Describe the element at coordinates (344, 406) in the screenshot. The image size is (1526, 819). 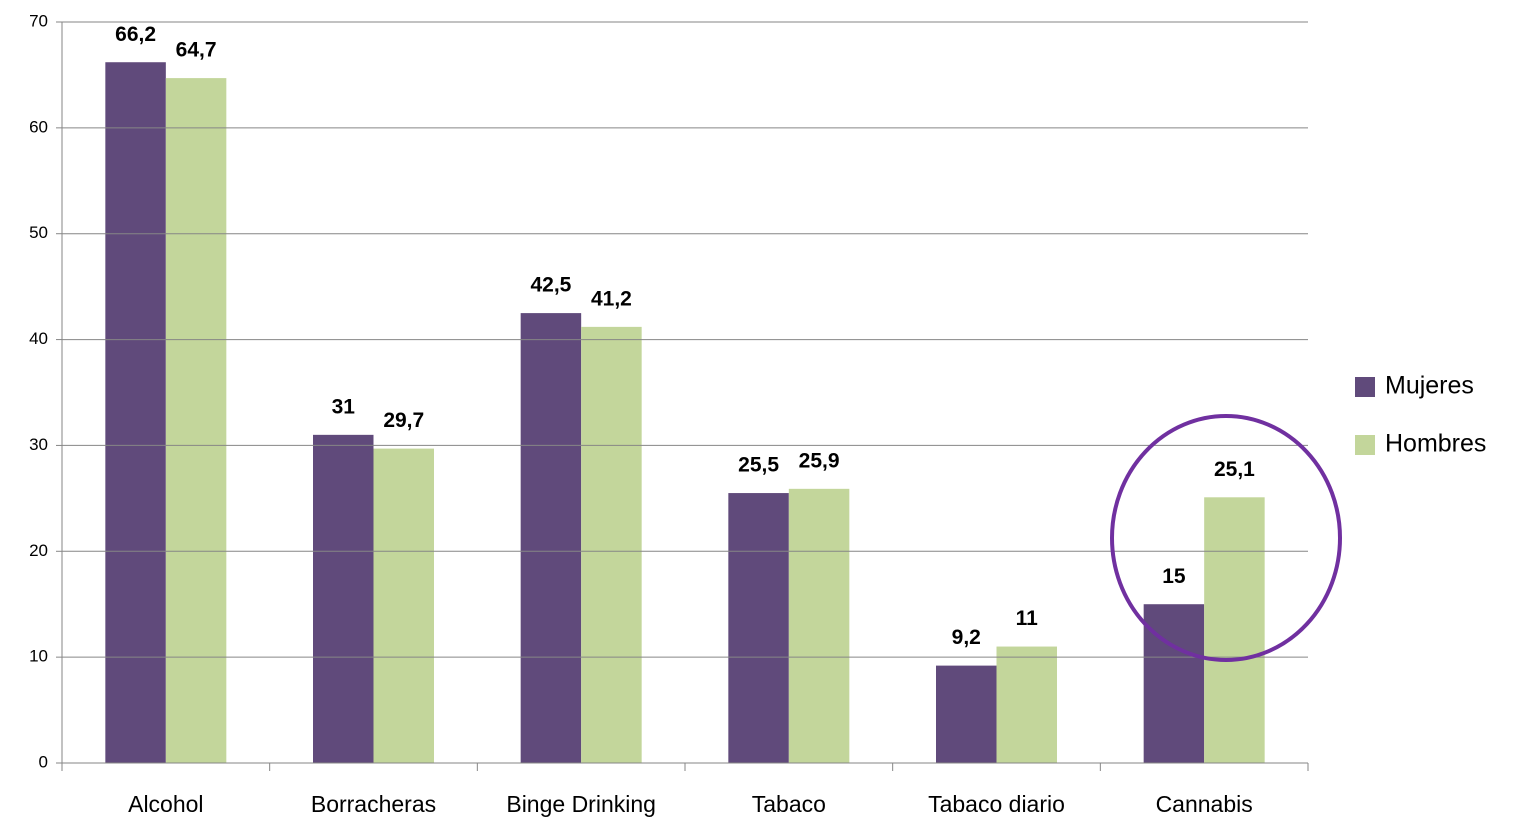
I see `data-label: 31` at that location.